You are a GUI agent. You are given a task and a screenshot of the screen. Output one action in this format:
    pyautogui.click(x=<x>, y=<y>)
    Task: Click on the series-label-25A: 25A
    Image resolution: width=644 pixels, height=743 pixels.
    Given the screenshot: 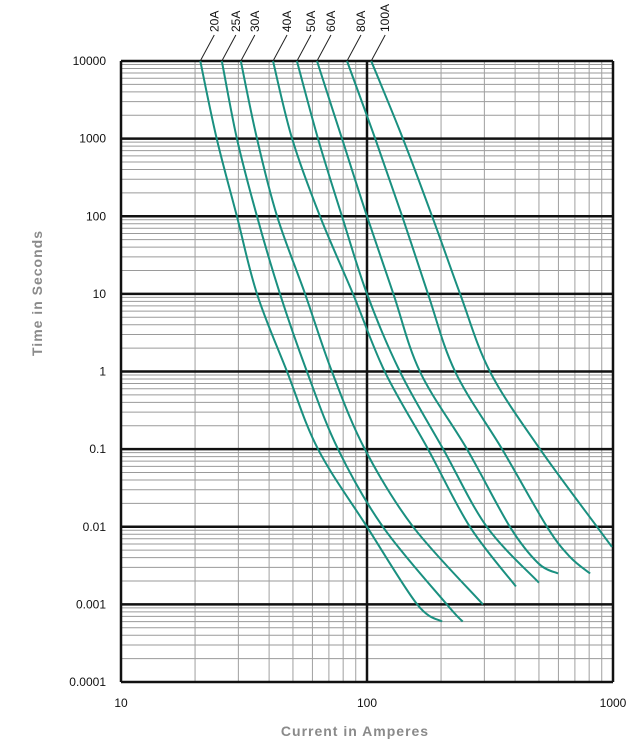 What is the action you would take?
    pyautogui.click(x=236, y=21)
    